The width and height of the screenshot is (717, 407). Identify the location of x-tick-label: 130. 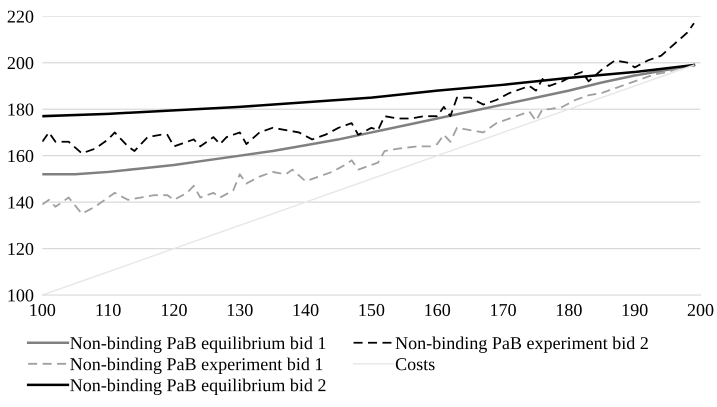
(240, 310).